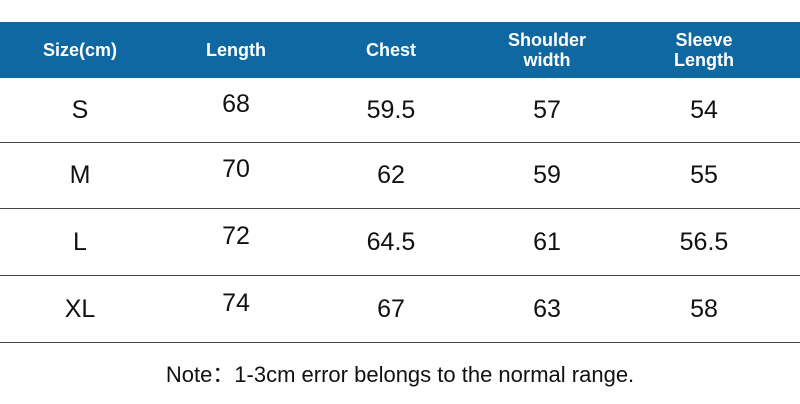 This screenshot has height=404, width=800. Describe the element at coordinates (390, 50) in the screenshot. I see `header-cell: Chest` at that location.